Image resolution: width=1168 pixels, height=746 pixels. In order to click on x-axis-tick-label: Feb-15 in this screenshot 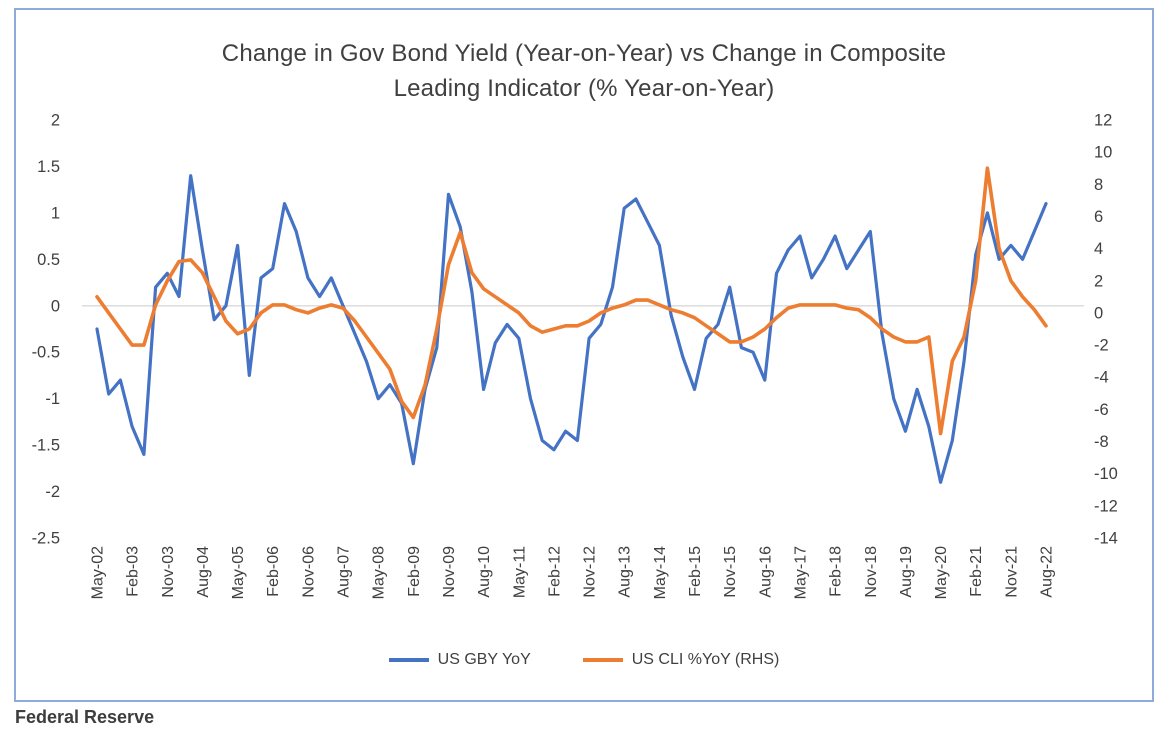, I will do `click(695, 571)`.